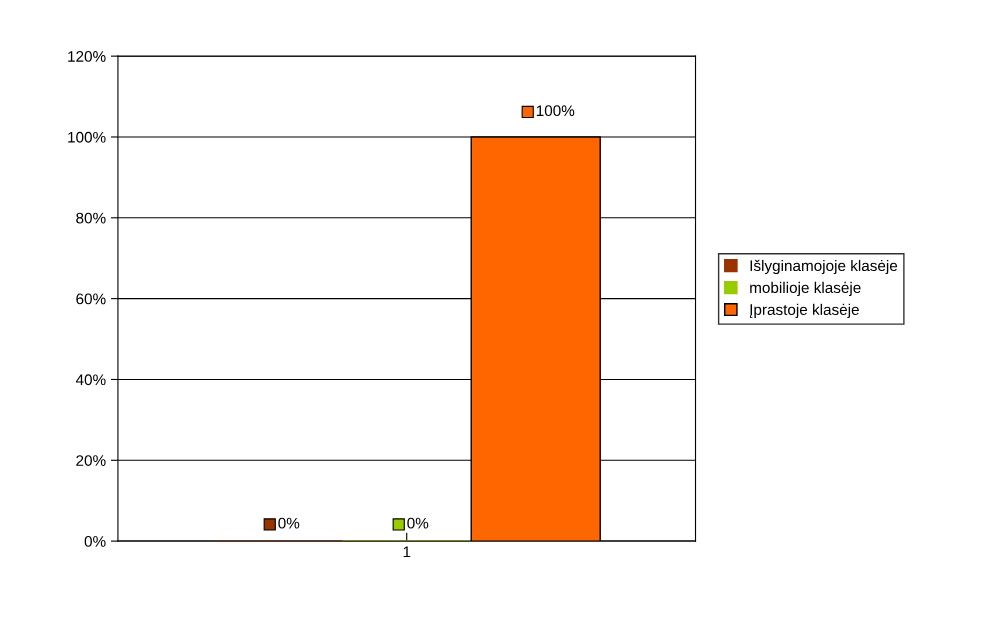 The image size is (1008, 617). What do you see at coordinates (87, 56) in the screenshot?
I see `y-tick-label: 120%` at bounding box center [87, 56].